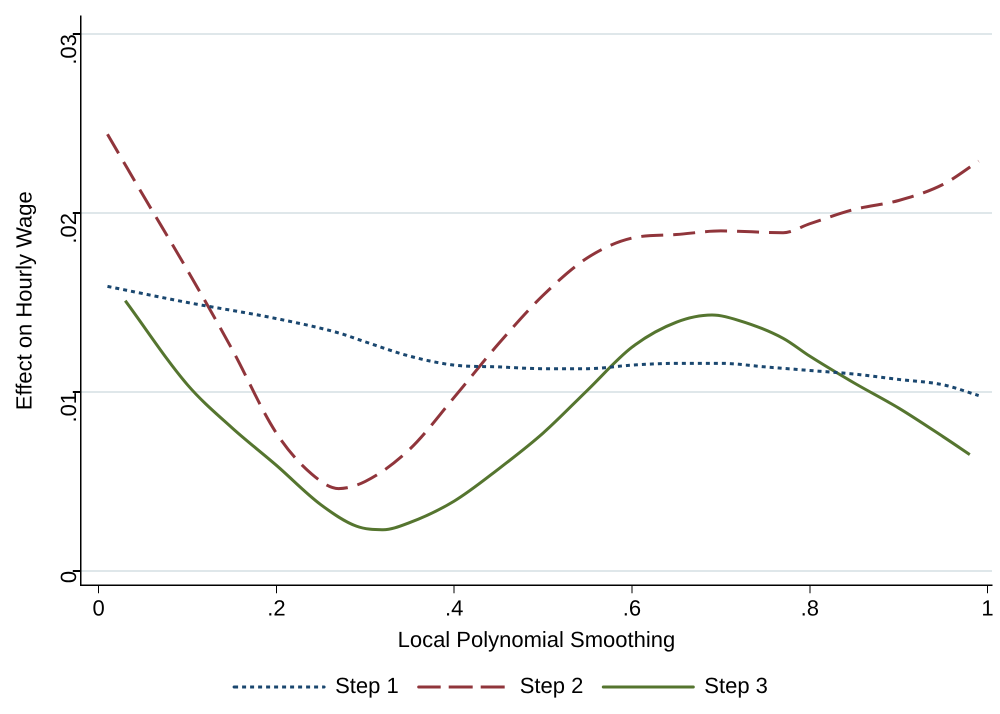 This screenshot has height=714, width=1000. I want to click on x-axis-title: Local Polynomial Smoothing, so click(537, 639).